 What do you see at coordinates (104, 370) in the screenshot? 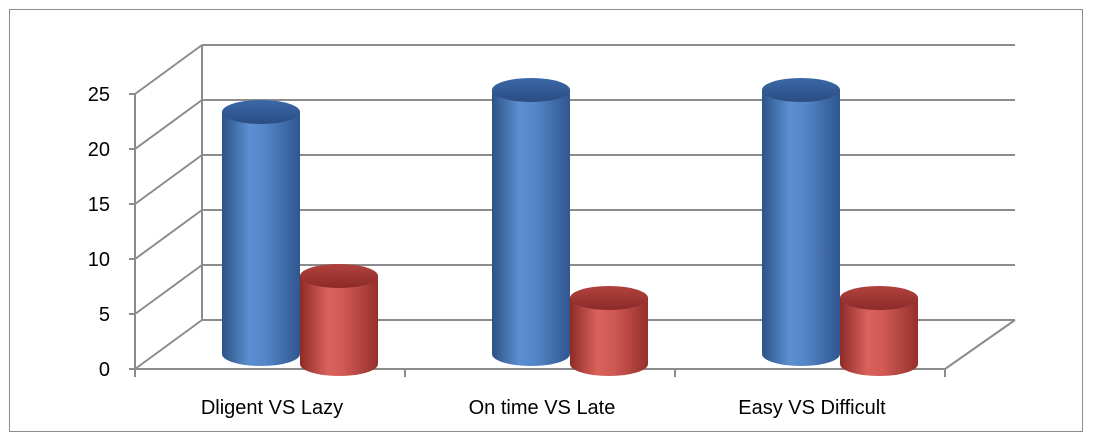
I see `y-tick-label: 0` at bounding box center [104, 370].